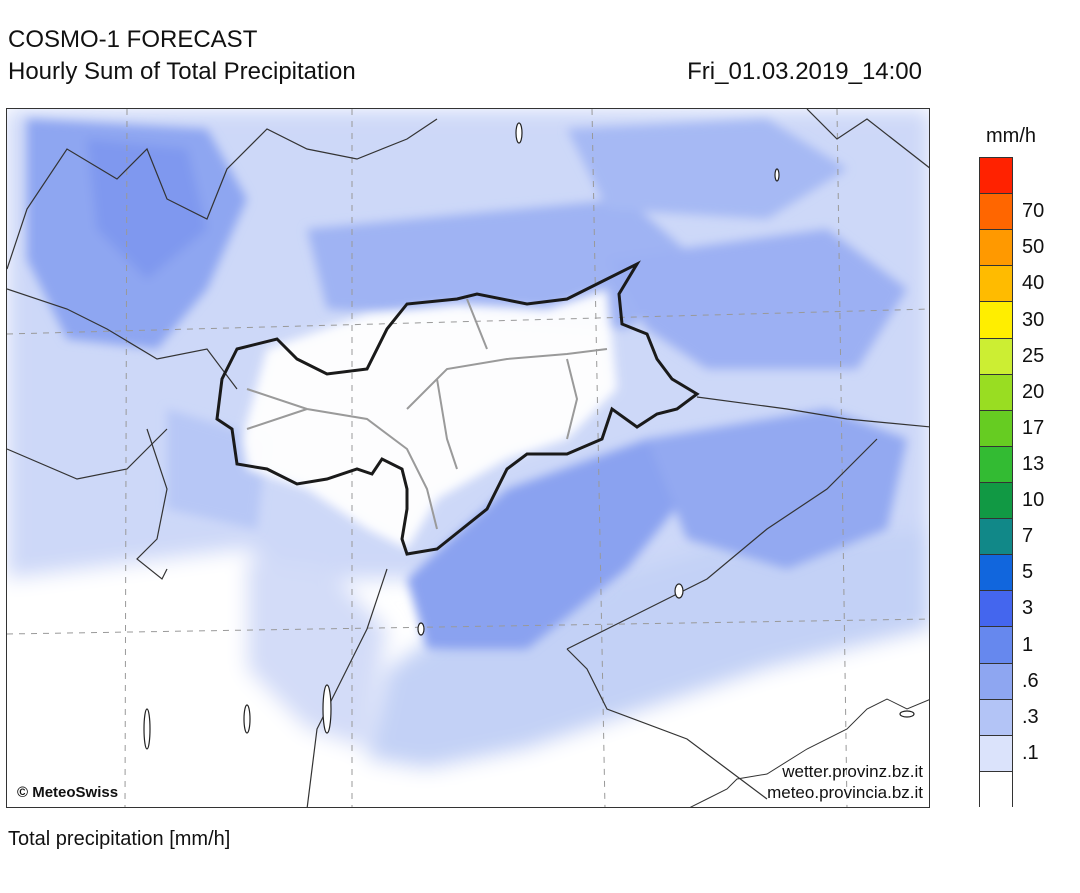 The image size is (1080, 893). What do you see at coordinates (427, 414) in the screenshot?
I see `district-boundaries` at bounding box center [427, 414].